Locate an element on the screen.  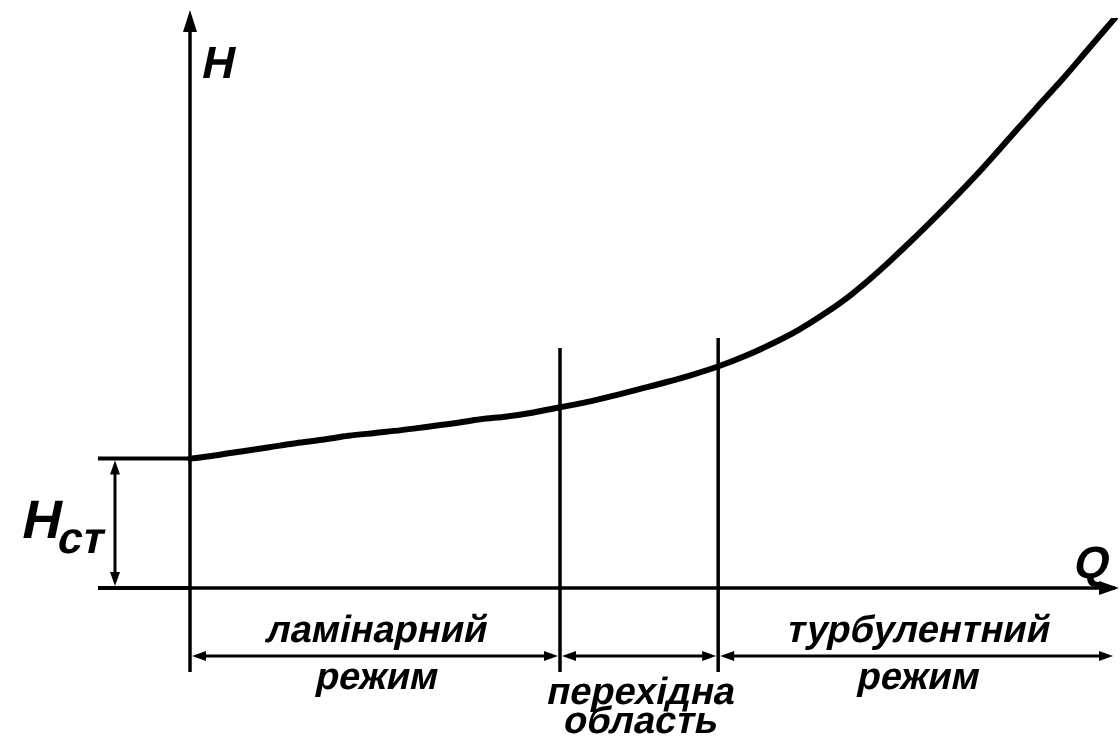
text: ламінарний режим is located at coordinates (377, 652).